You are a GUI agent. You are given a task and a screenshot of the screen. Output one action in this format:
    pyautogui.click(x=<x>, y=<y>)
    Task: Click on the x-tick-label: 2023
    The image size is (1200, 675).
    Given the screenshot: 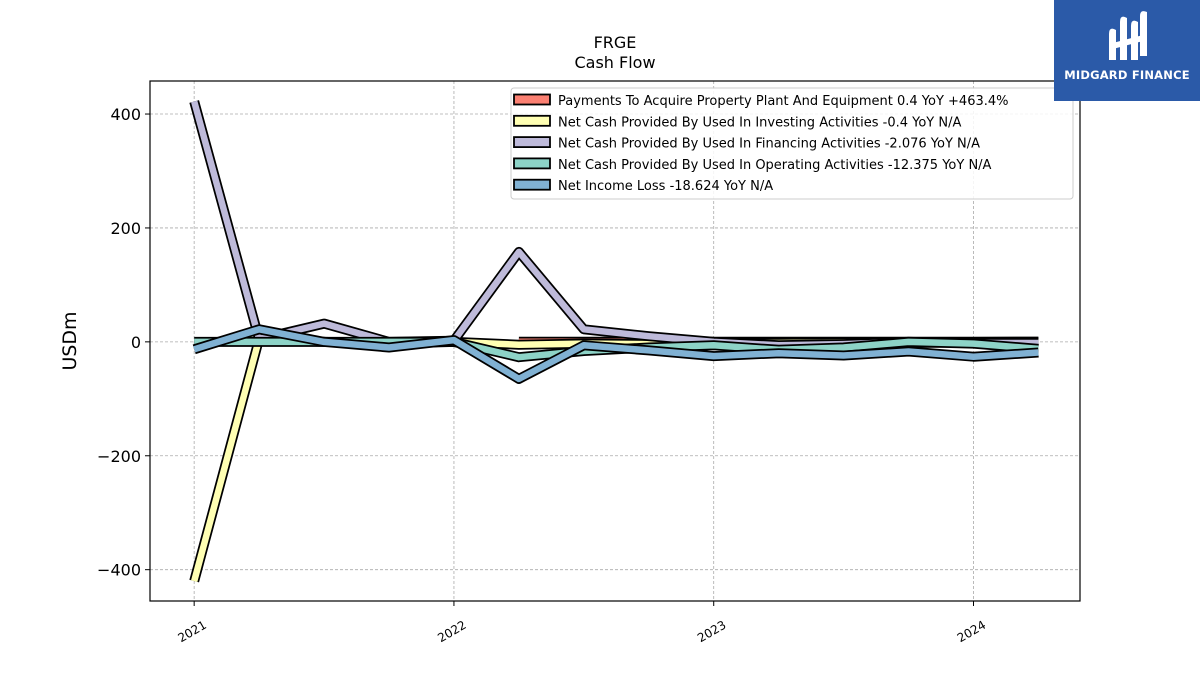 What is the action you would take?
    pyautogui.click(x=711, y=631)
    